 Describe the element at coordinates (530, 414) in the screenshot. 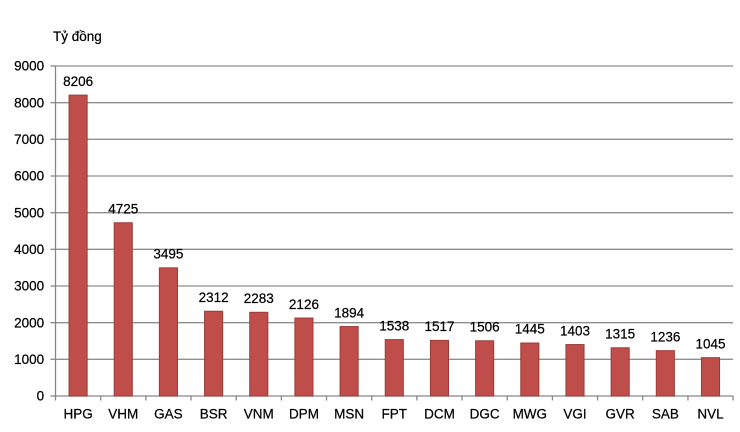

I see `svg-text: MWG` at that location.